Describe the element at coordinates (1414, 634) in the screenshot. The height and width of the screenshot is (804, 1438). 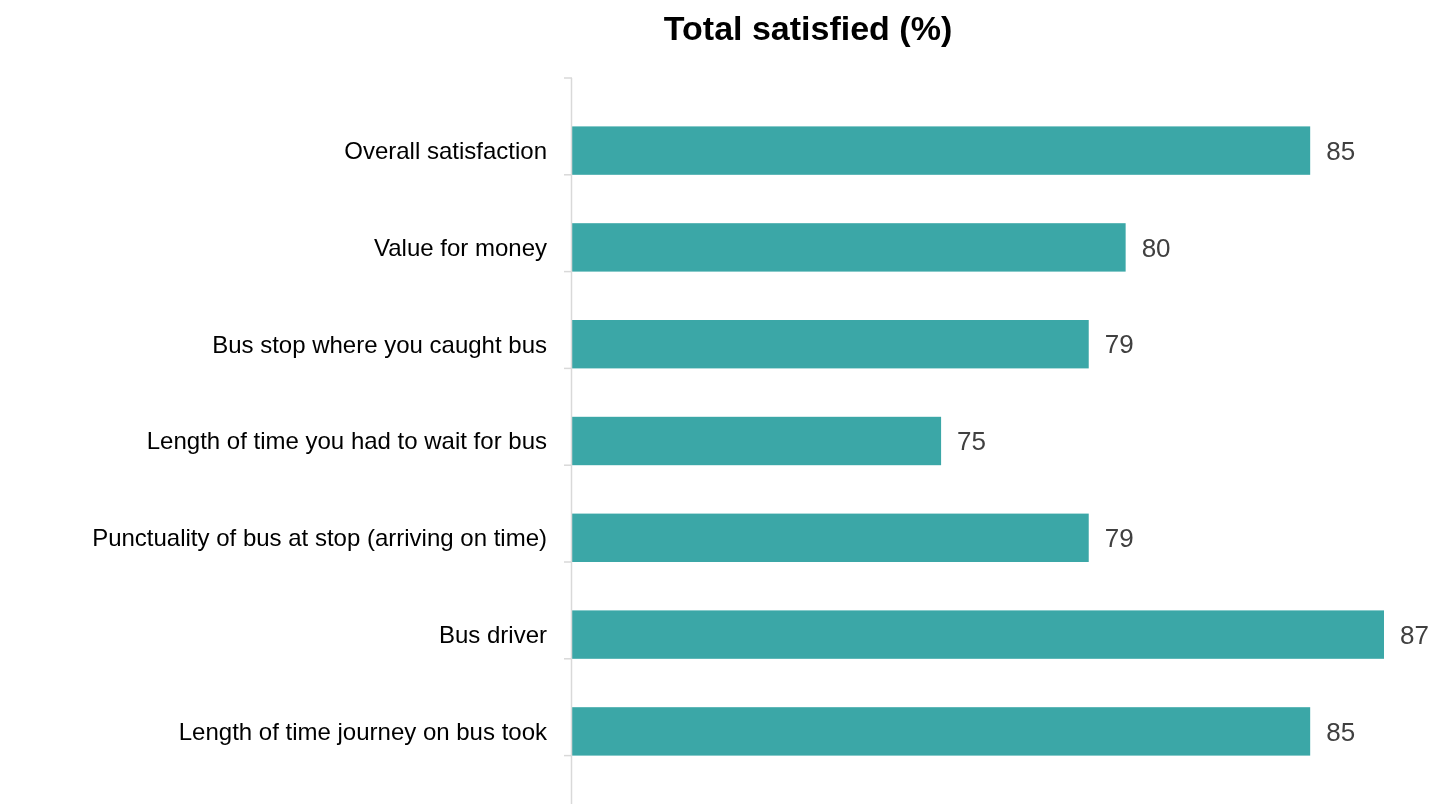
I see `data-label: 87` at that location.